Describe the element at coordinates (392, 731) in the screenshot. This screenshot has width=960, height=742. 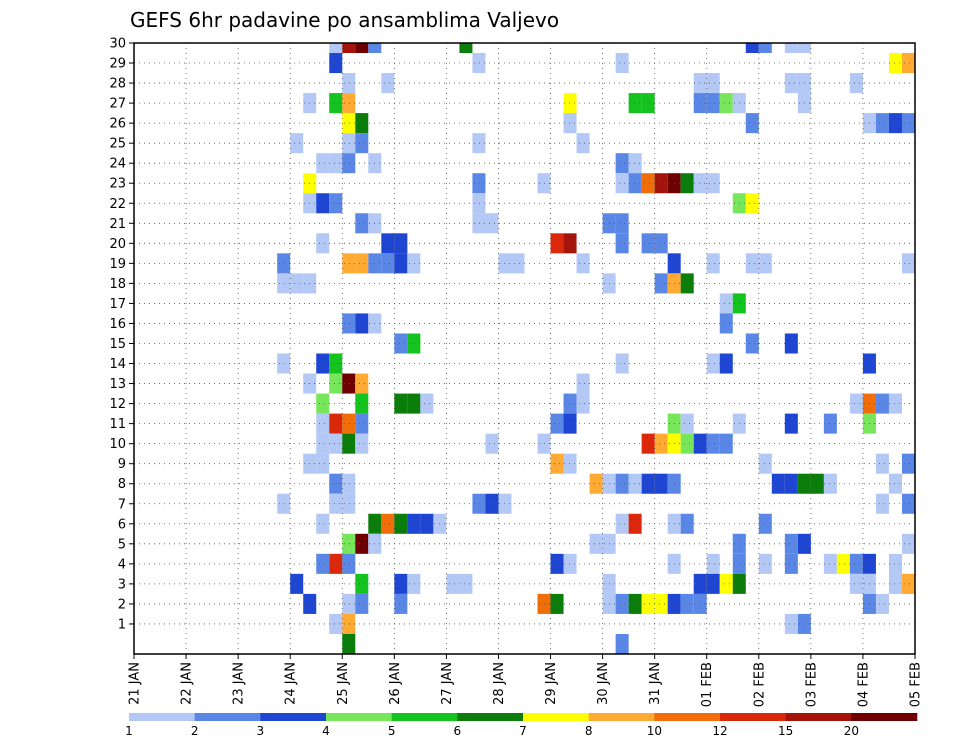
I see `colorbar-label: 5` at that location.